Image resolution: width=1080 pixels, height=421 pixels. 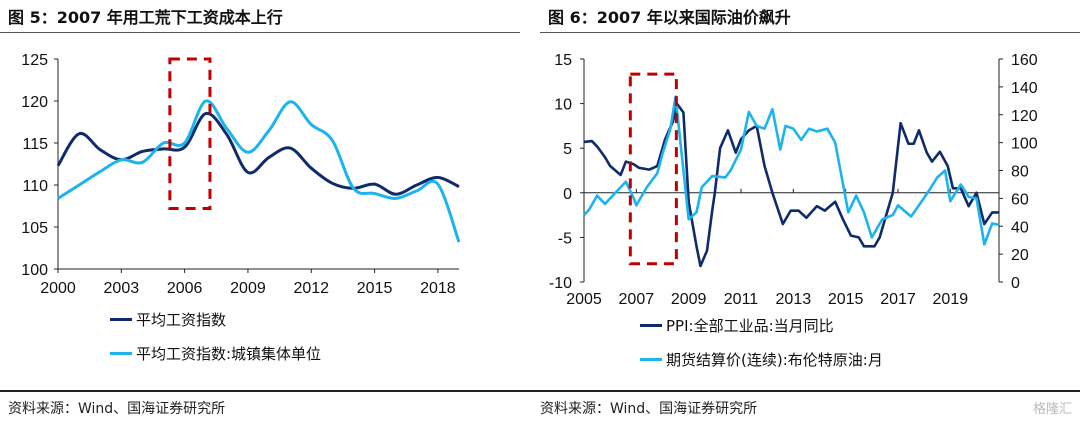 I want to click on right-title-divider, so click(x=810, y=32).